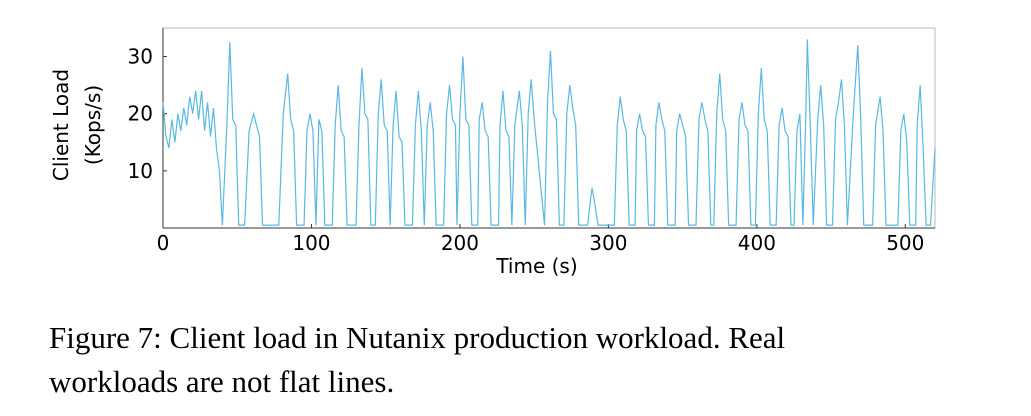  Describe the element at coordinates (311, 243) in the screenshot. I see `x-tick-label: 100` at that location.